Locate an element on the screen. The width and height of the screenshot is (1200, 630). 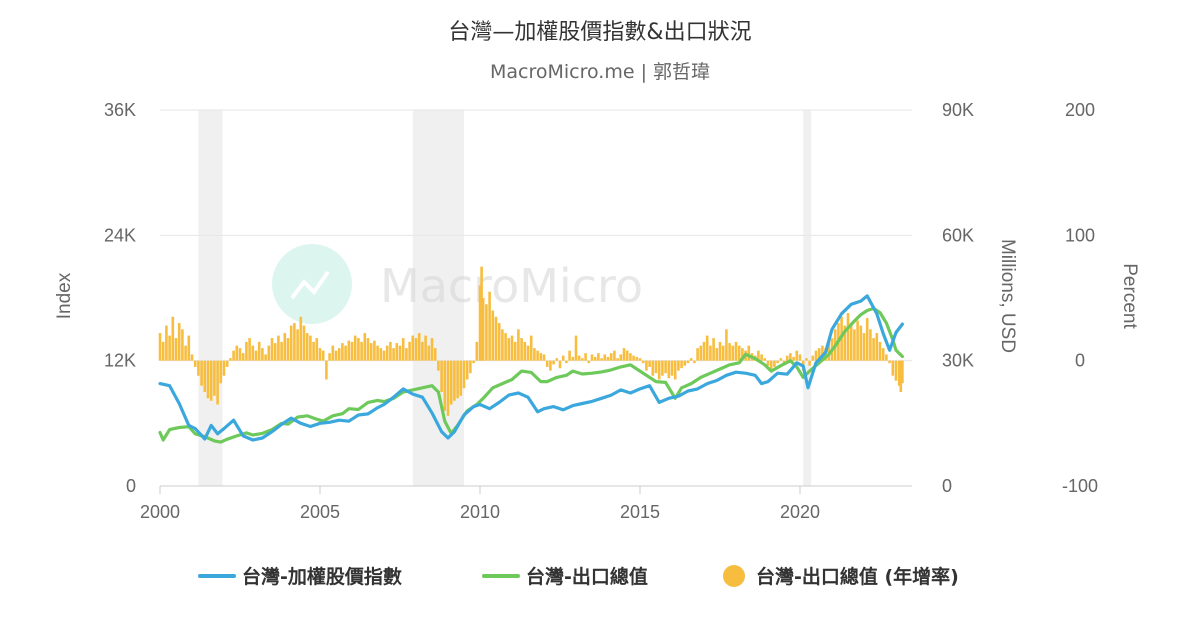
legend-item: 台灣-加權股價指數 is located at coordinates (300, 576).